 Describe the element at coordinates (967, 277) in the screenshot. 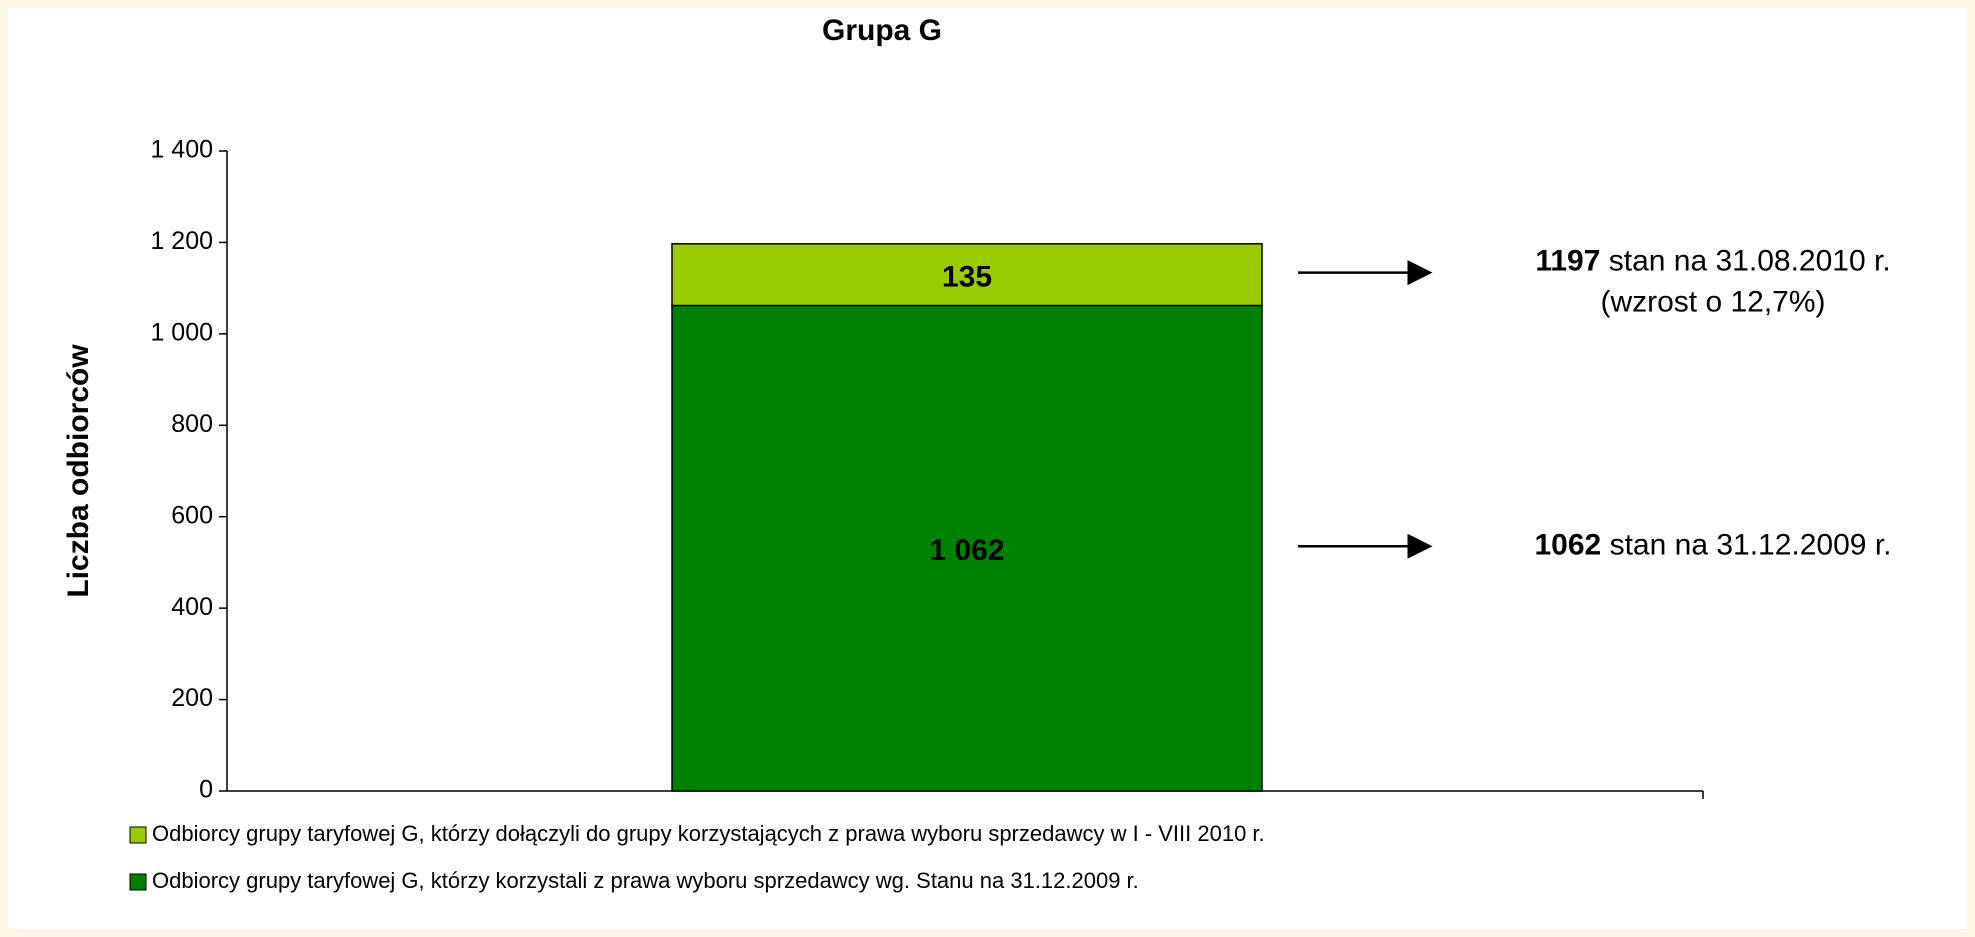

I see `data-label: 135` at that location.